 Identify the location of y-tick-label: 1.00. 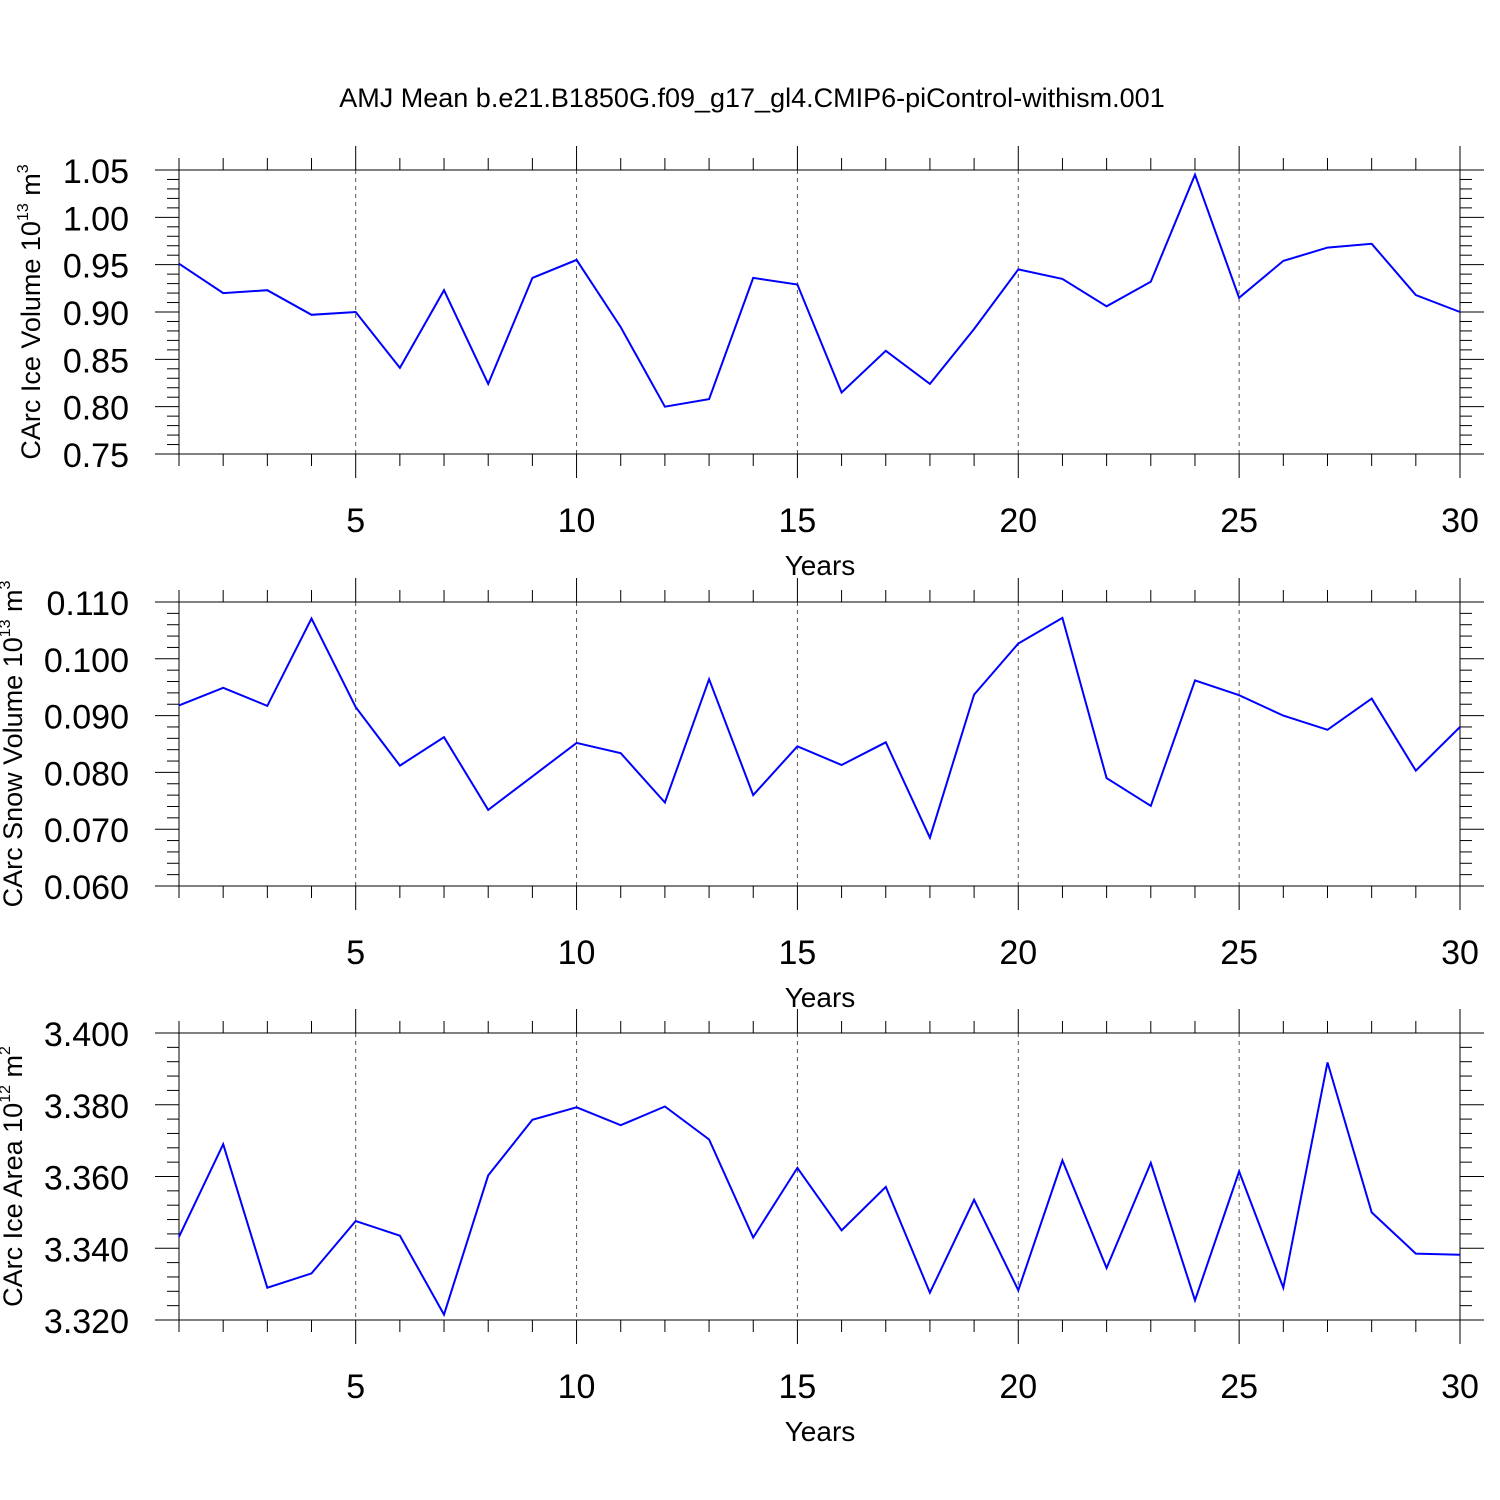
(96, 219).